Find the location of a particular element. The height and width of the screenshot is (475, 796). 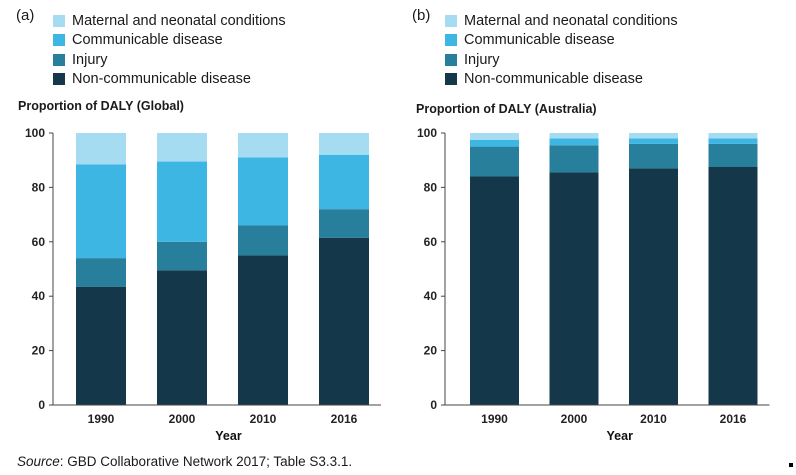

panel-letter: (b) is located at coordinates (421, 15).